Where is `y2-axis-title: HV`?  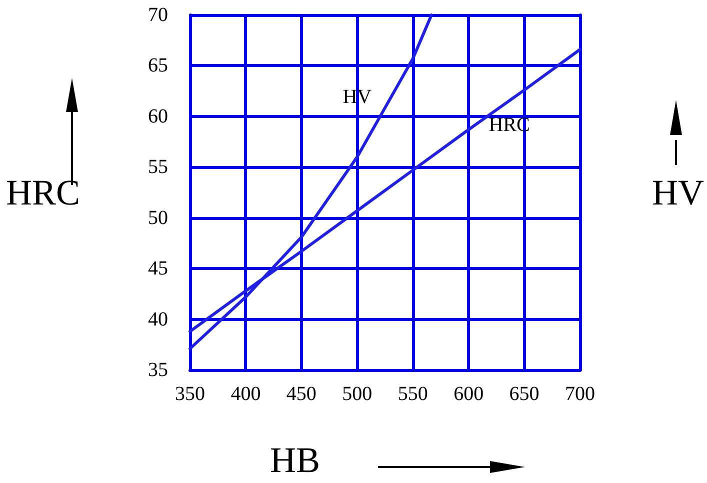 y2-axis-title: HV is located at coordinates (678, 192).